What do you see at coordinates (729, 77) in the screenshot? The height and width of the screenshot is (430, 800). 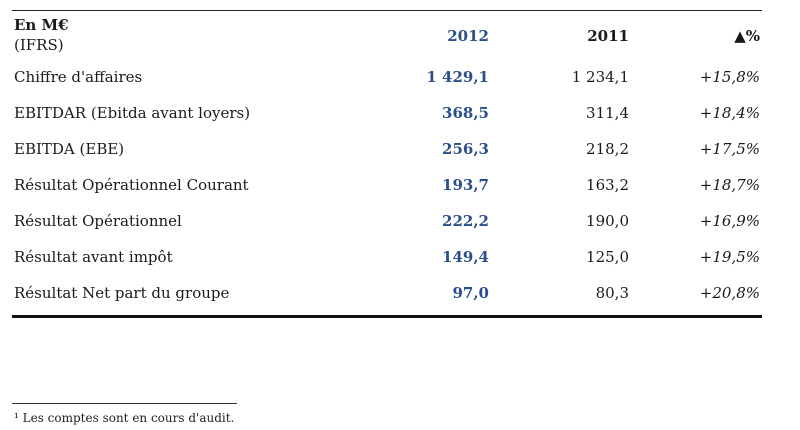 I see `value-variation: +15,8%` at bounding box center [729, 77].